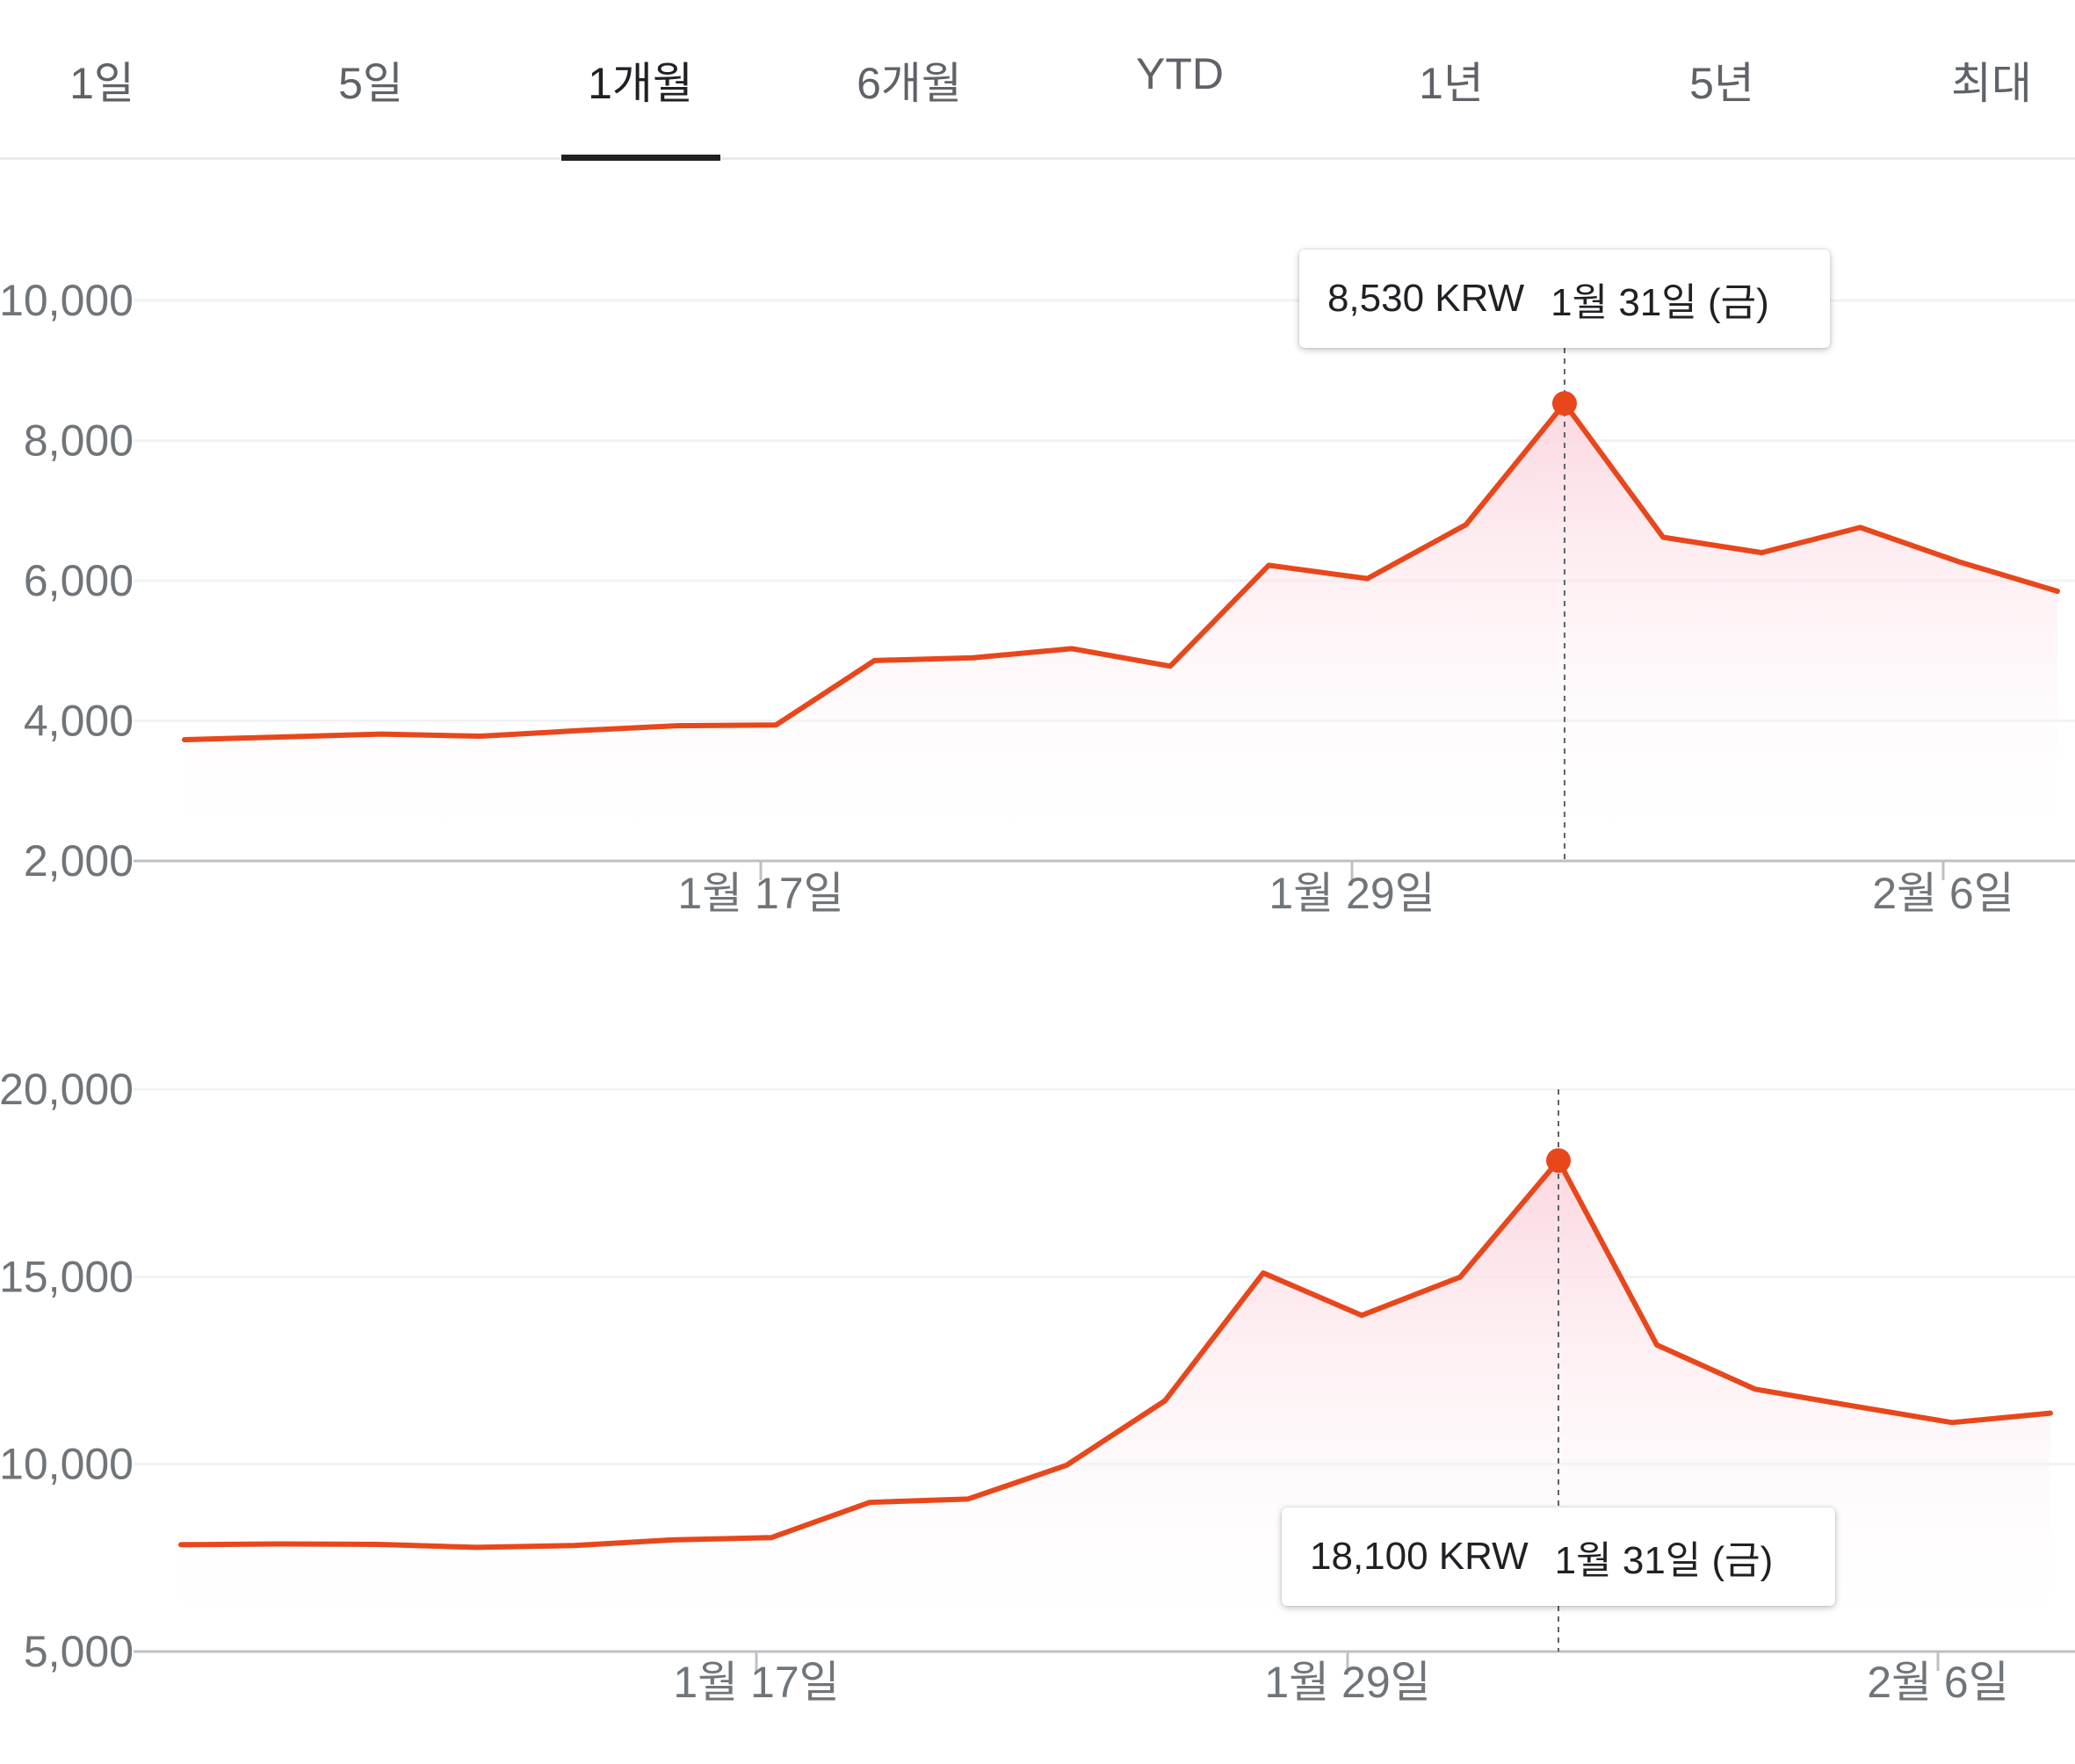 This screenshot has height=1764, width=2075. Describe the element at coordinates (1451, 83) in the screenshot. I see `tab-1-year: 1년` at that location.